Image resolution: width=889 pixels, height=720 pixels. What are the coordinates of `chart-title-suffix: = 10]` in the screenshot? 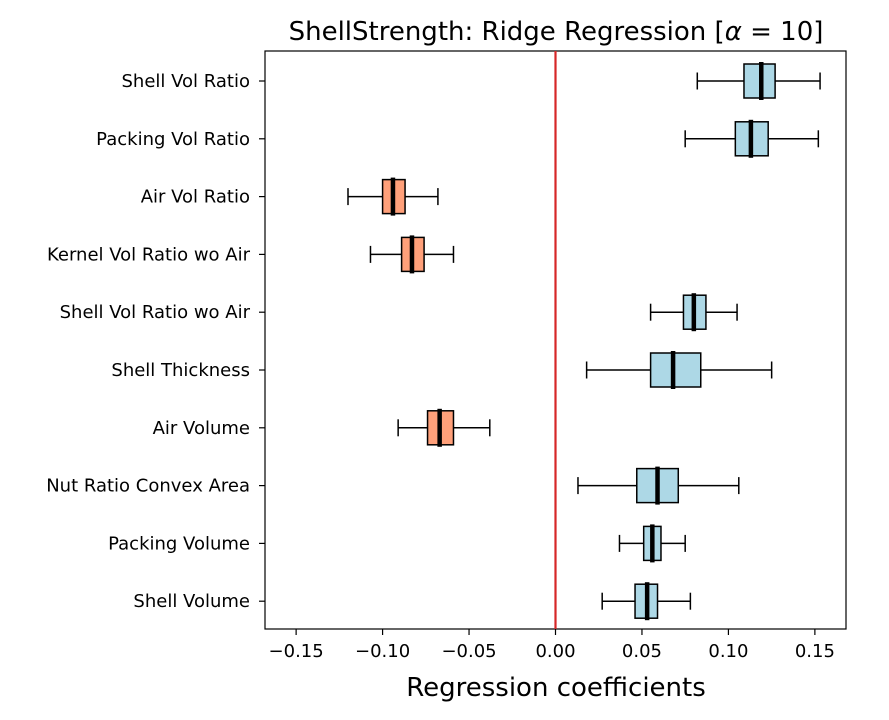 It's located at (783, 32).